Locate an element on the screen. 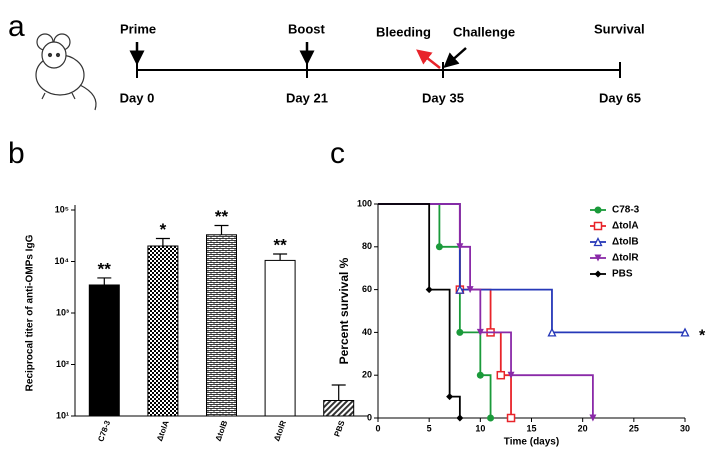  significance: * is located at coordinates (163, 229).